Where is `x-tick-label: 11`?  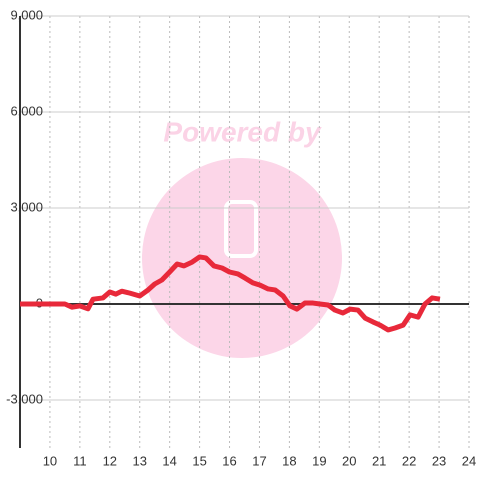 x-tick-label: 11 is located at coordinates (80, 460).